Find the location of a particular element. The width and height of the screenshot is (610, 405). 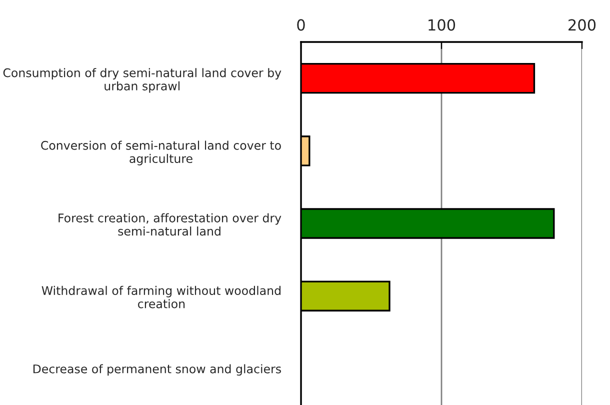

y-tick-label: Conversion of semi-natural land cover to agriculture is located at coordinates (161, 153).